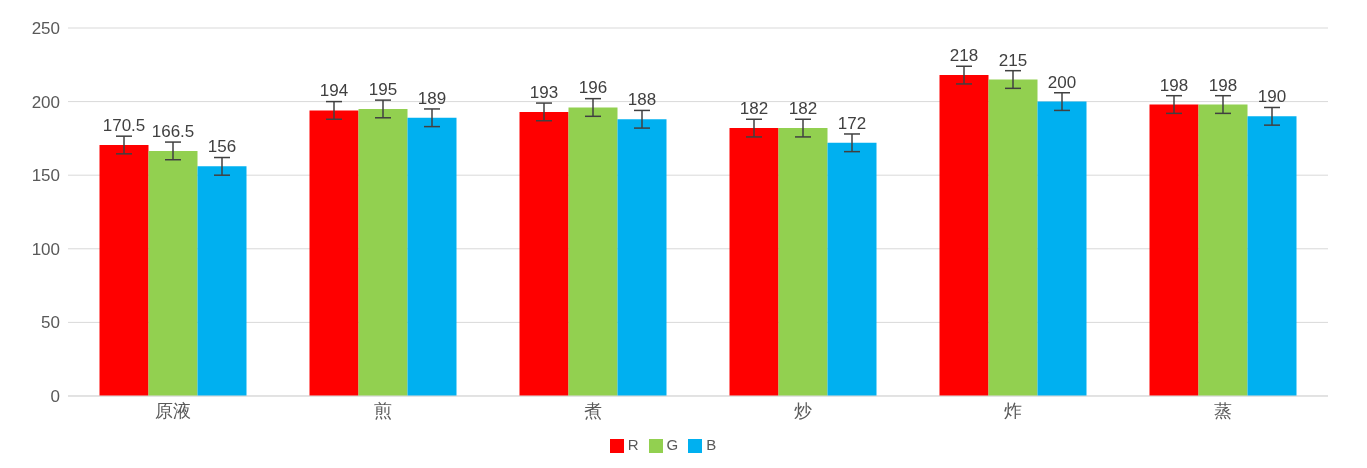  What do you see at coordinates (1013, 410) in the screenshot?
I see `x-tick-label: 炸` at bounding box center [1013, 410].